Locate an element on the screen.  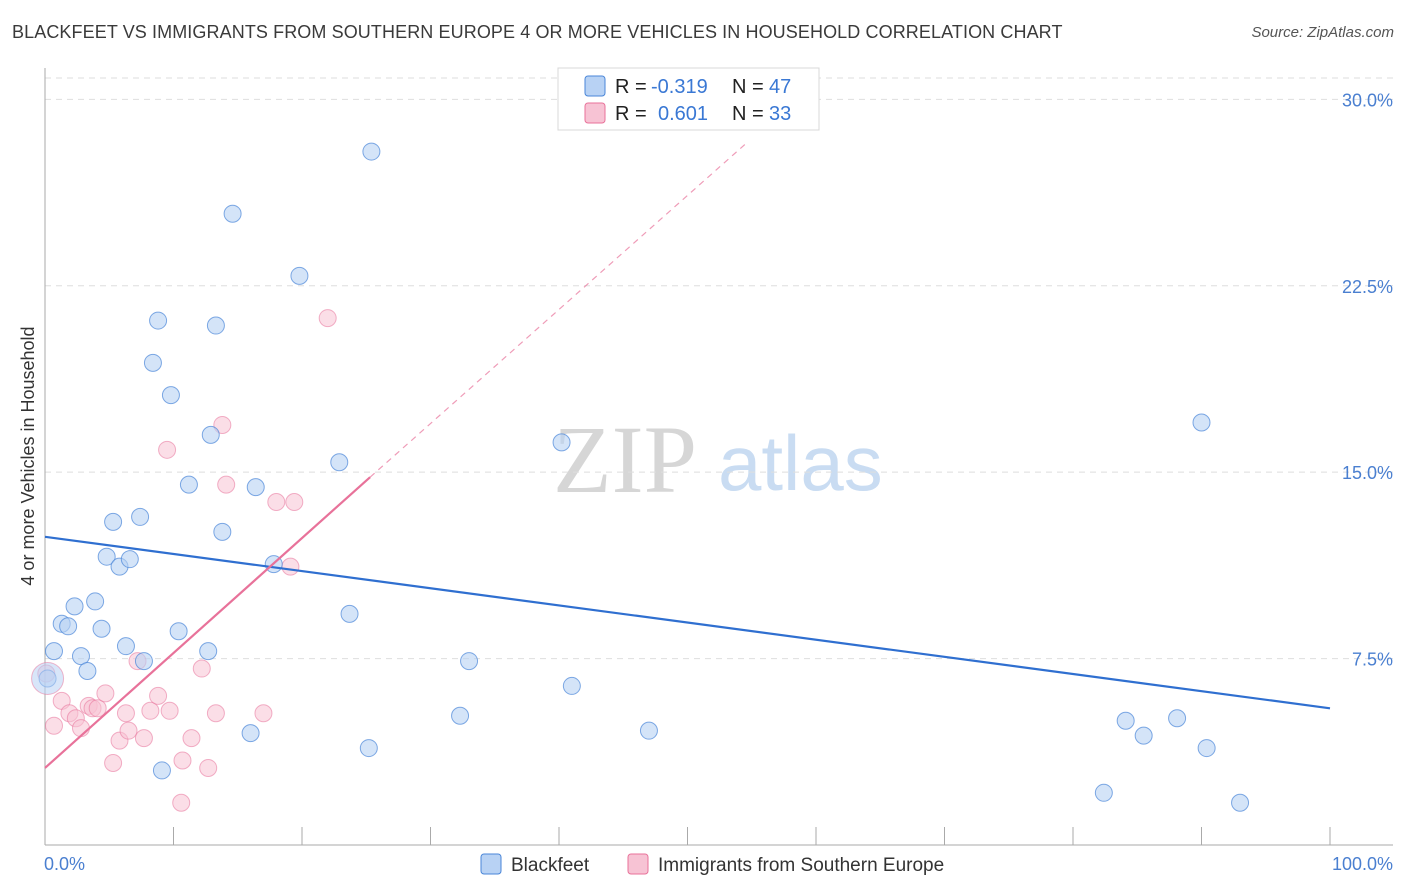
legend-r-label-immigrants: R = is located at coordinates (631, 114).